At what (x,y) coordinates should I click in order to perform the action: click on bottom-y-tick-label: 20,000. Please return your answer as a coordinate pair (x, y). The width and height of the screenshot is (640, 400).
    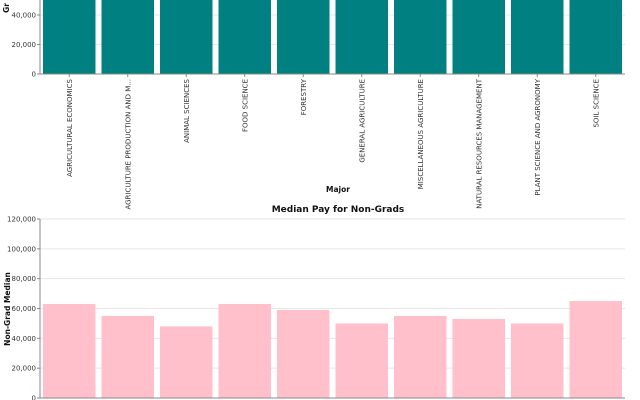
    Looking at the image, I should click on (24, 369).